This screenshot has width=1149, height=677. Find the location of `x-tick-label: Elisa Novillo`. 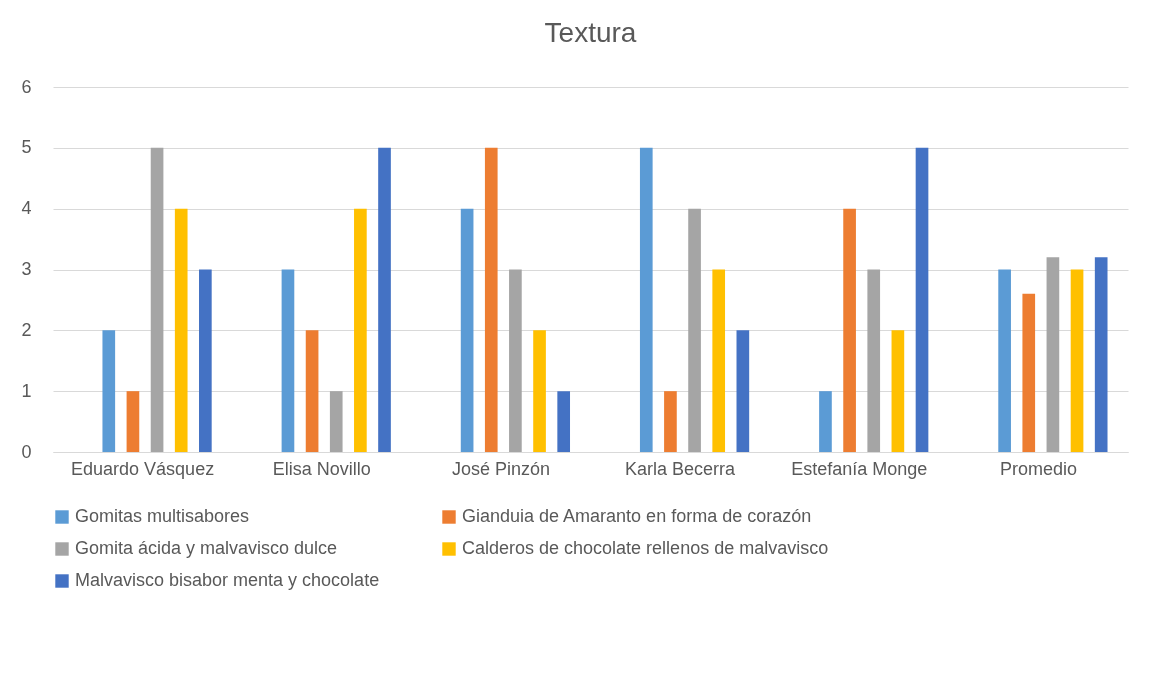

x-tick-label: Elisa Novillo is located at coordinates (321, 468).